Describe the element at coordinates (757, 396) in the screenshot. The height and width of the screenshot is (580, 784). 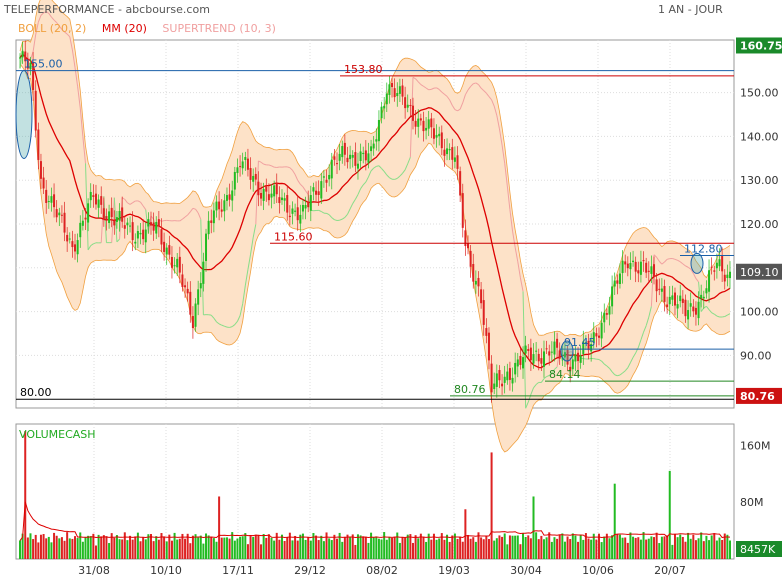
I see `min-price-label: 80.76` at that location.